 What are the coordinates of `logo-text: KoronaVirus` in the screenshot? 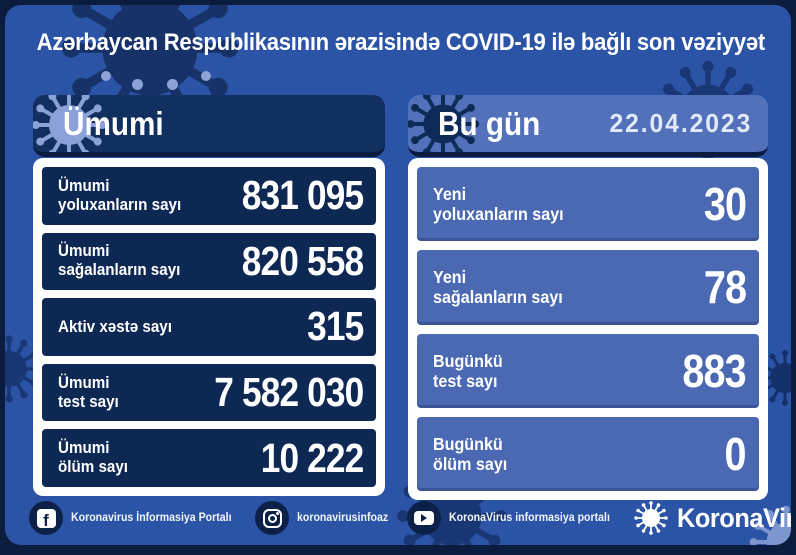 It's located at (734, 518).